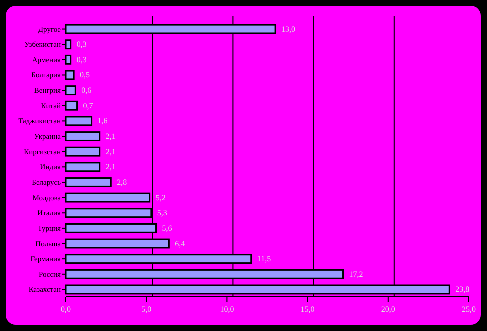 The width and height of the screenshot is (487, 331). I want to click on x-tick-label: 15,0, so click(307, 309).